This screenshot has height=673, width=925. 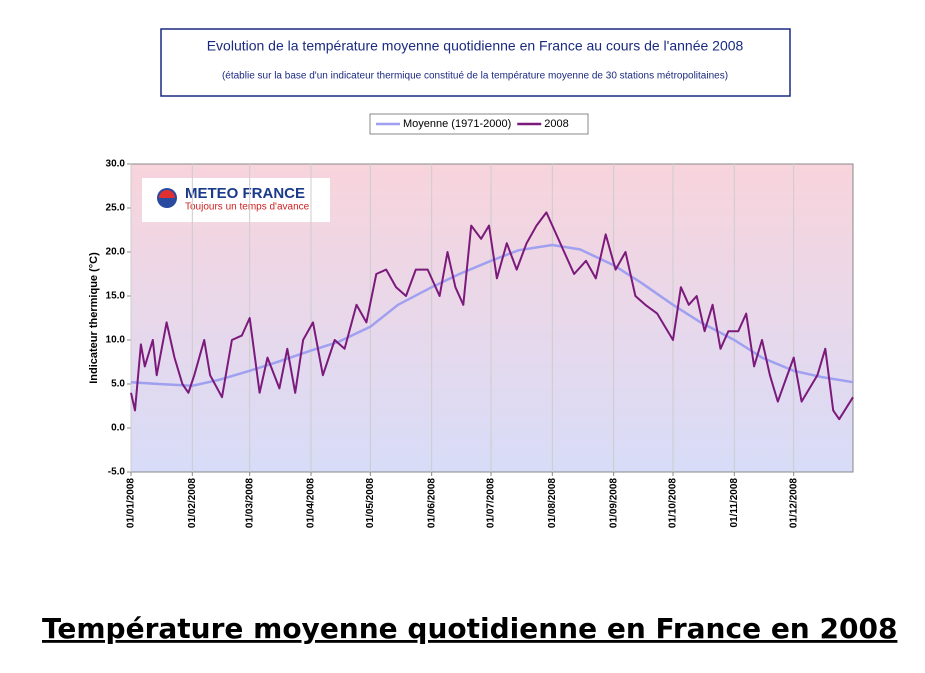 I want to click on x-tick-label: 01/11/2008, so click(x=734, y=503).